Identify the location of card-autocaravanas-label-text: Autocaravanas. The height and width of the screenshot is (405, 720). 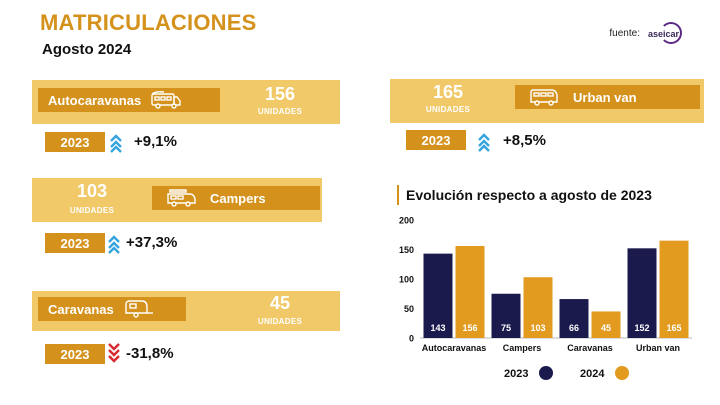
(95, 100).